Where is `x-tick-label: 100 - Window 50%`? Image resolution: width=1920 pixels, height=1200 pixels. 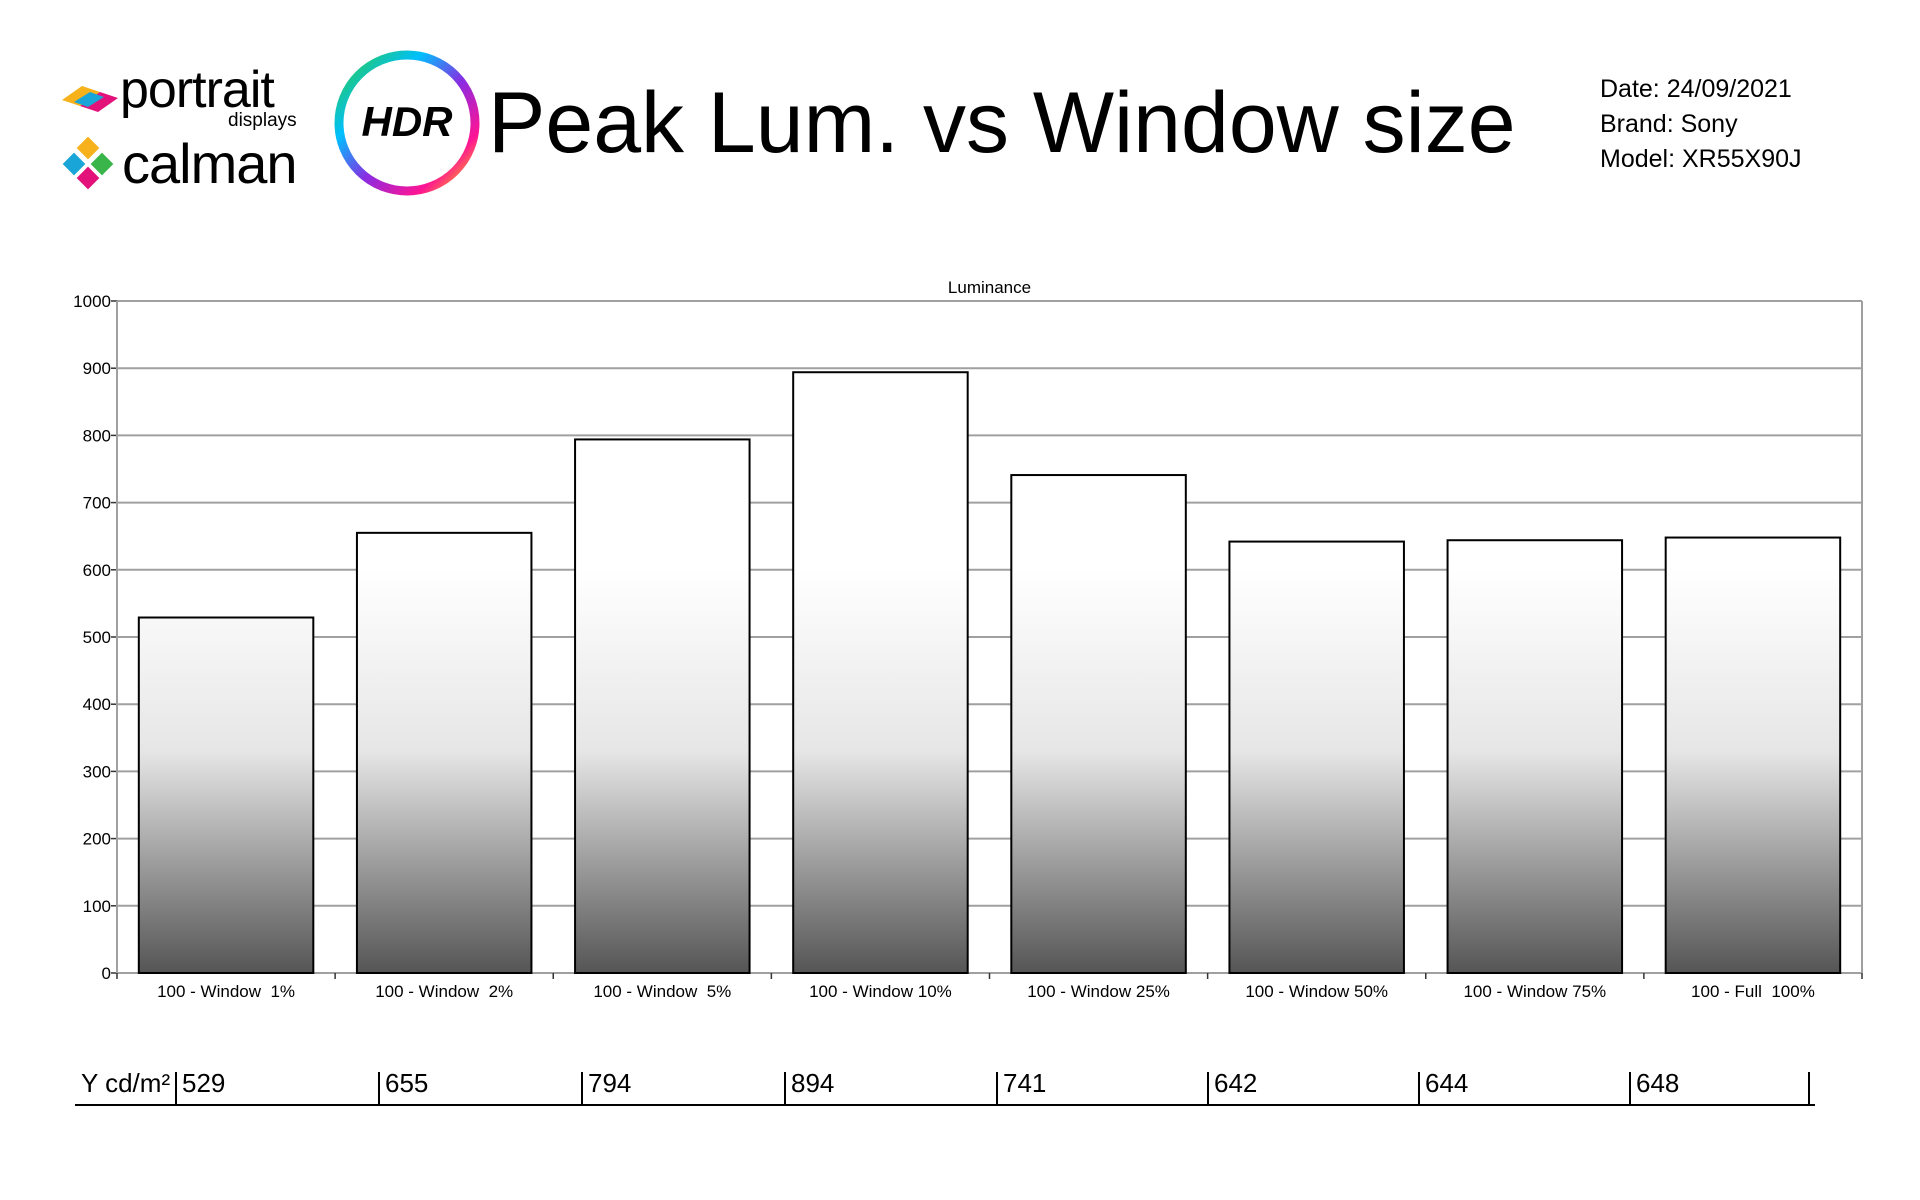 x-tick-label: 100 - Window 50% is located at coordinates (1316, 991).